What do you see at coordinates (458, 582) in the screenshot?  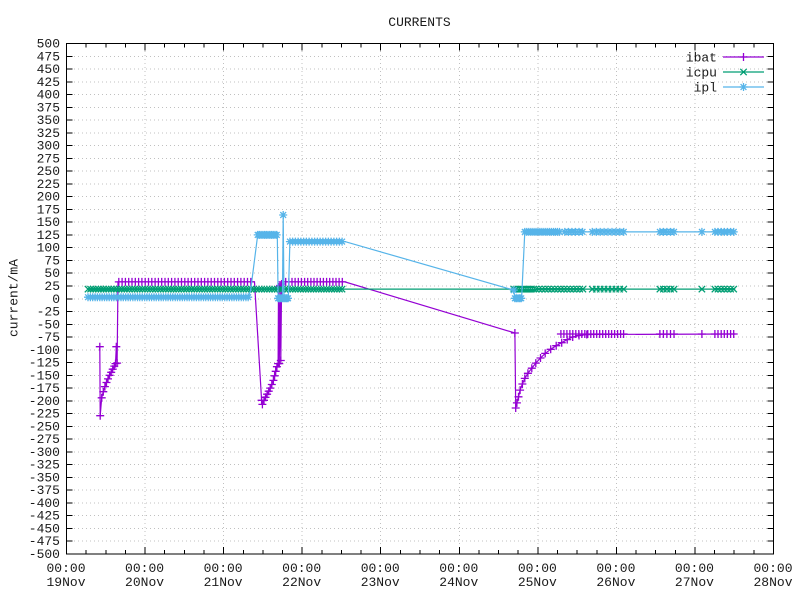 I see `svg-text: 24Nov` at bounding box center [458, 582].